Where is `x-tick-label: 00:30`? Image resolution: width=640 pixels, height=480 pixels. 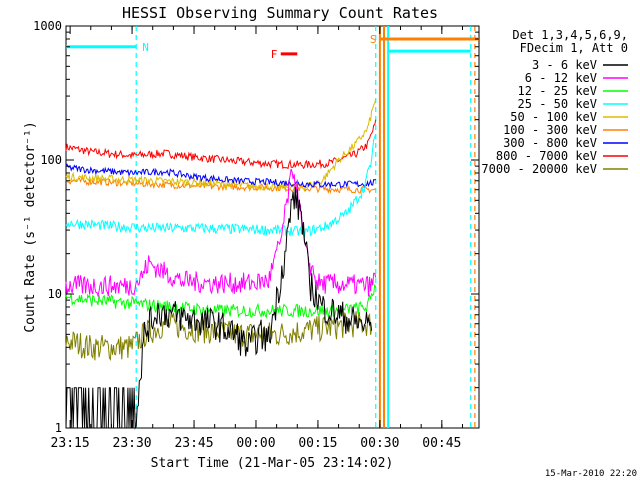 x-tick-label: 00:30 is located at coordinates (379, 443).